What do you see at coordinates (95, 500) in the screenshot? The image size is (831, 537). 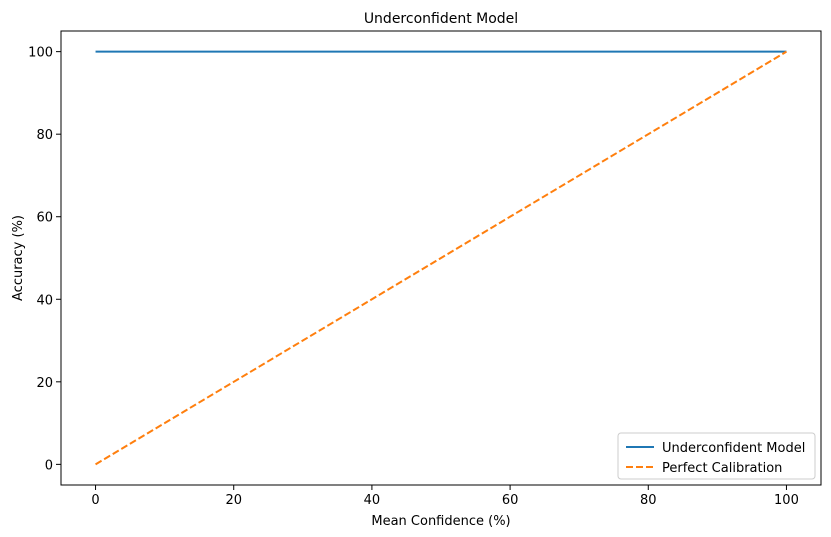 I see `x-tick-label: 0` at bounding box center [95, 500].